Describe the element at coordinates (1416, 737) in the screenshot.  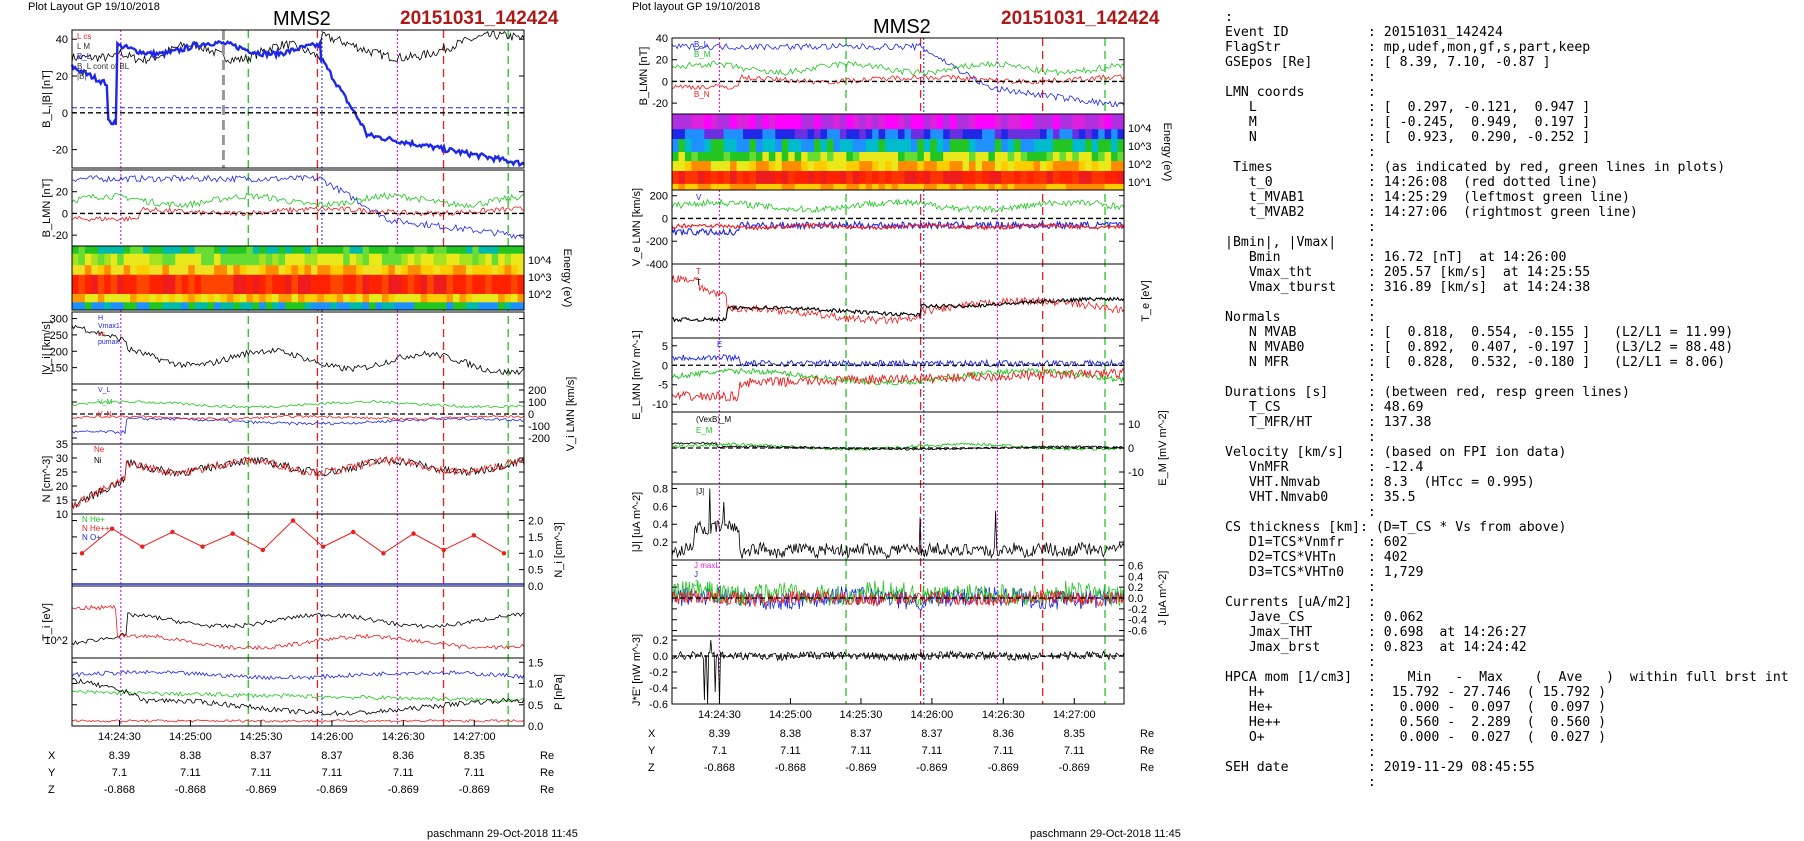
I see `summary-line: O+ : 0.000 - 0.027 ( 0.027 )` at that location.